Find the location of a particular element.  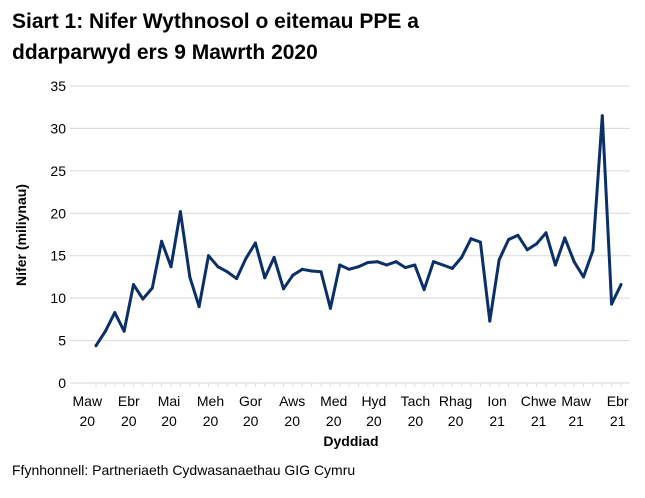

x-tick-label-month: Rhag is located at coordinates (455, 401).